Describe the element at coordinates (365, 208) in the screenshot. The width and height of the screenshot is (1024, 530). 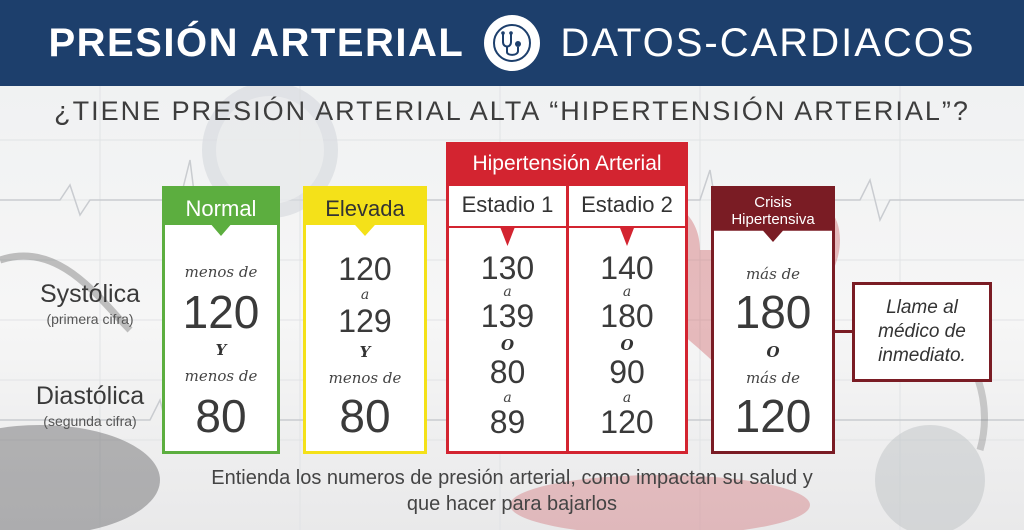
I see `elevada-title: Elevada` at that location.